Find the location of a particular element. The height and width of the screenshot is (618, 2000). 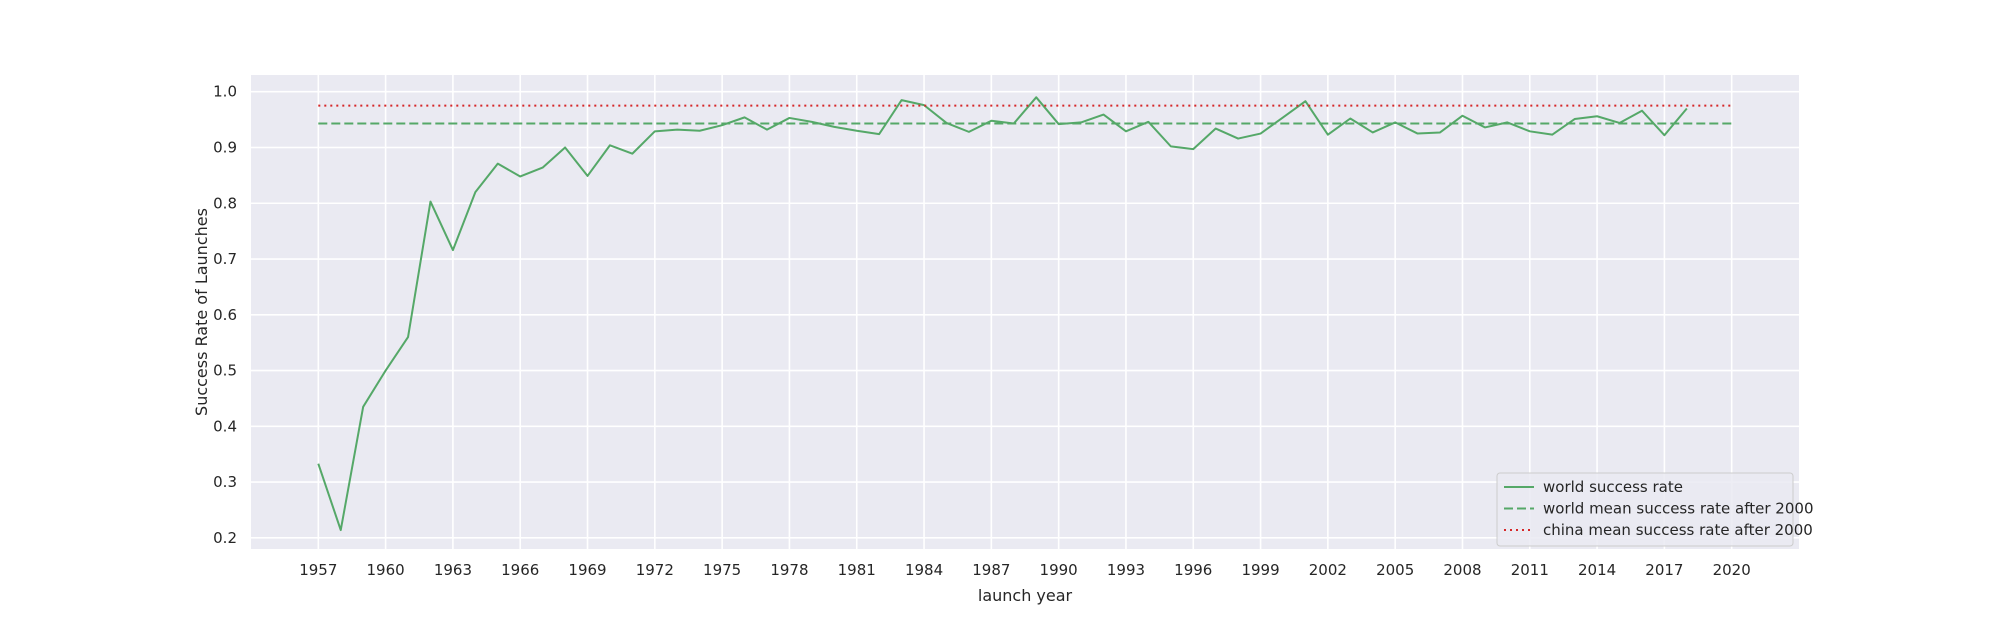

x-tick-label: 1981 is located at coordinates (857, 570).